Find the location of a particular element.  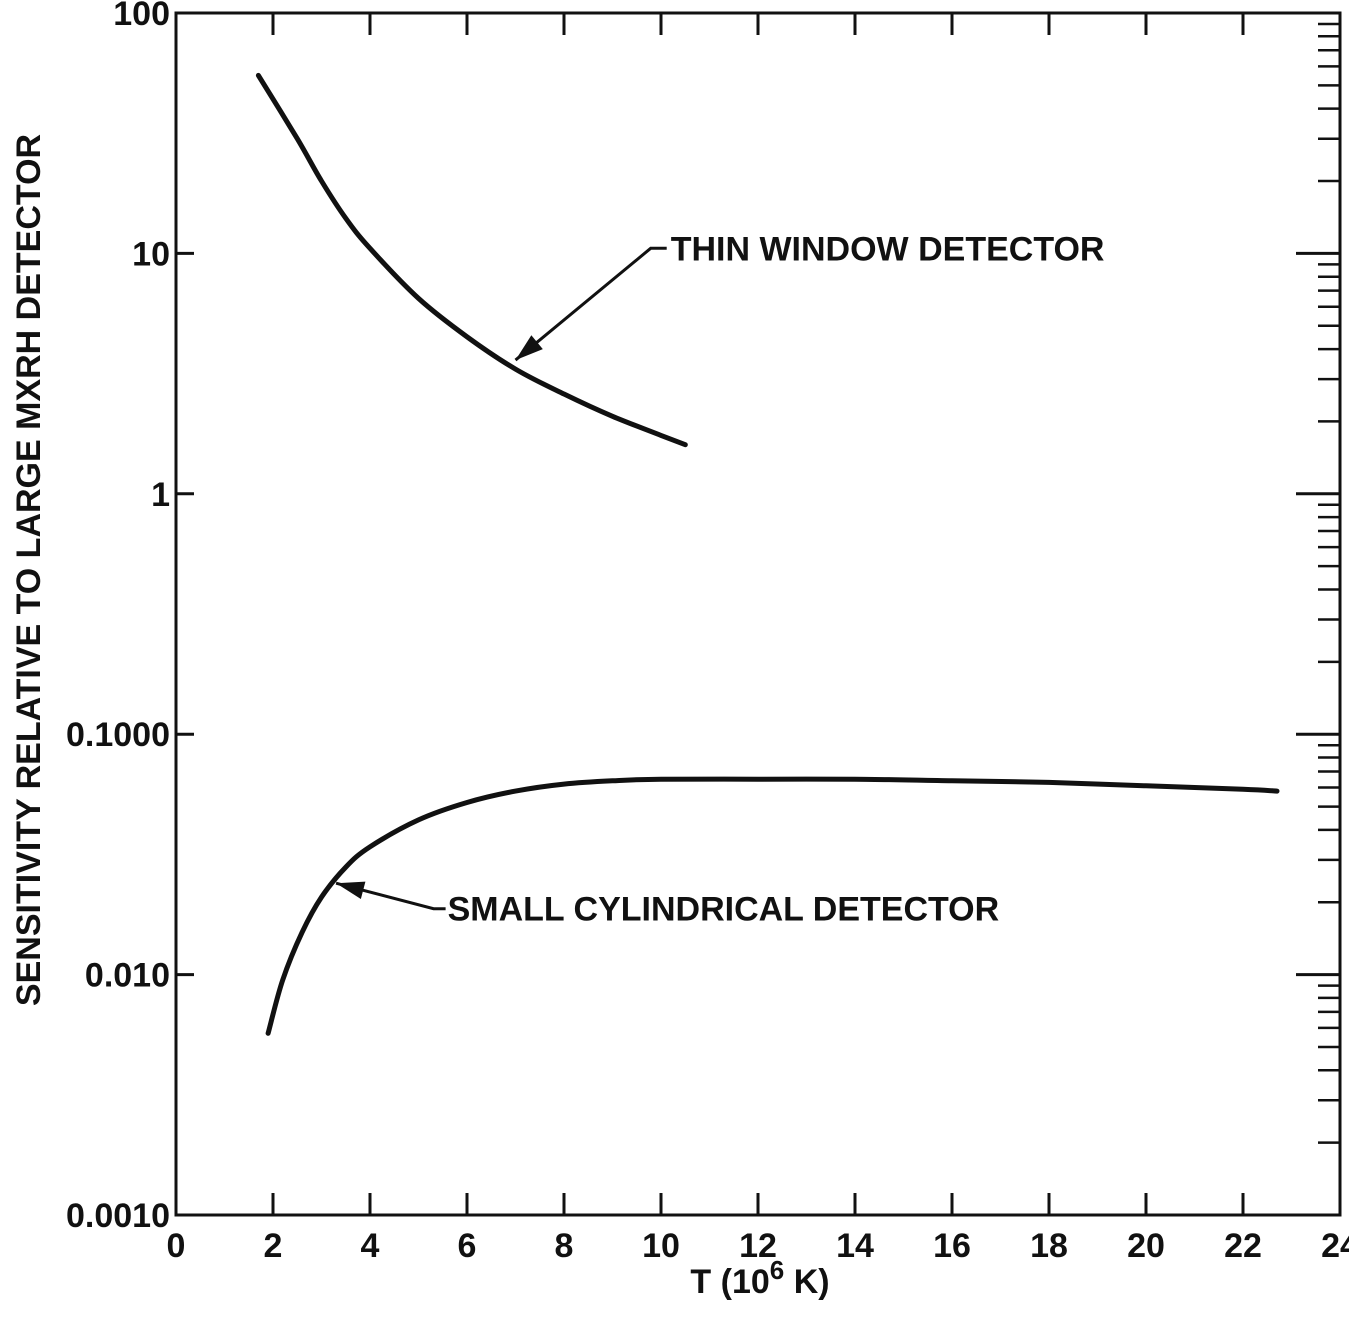

y-tick-label: 10 is located at coordinates (151, 254).